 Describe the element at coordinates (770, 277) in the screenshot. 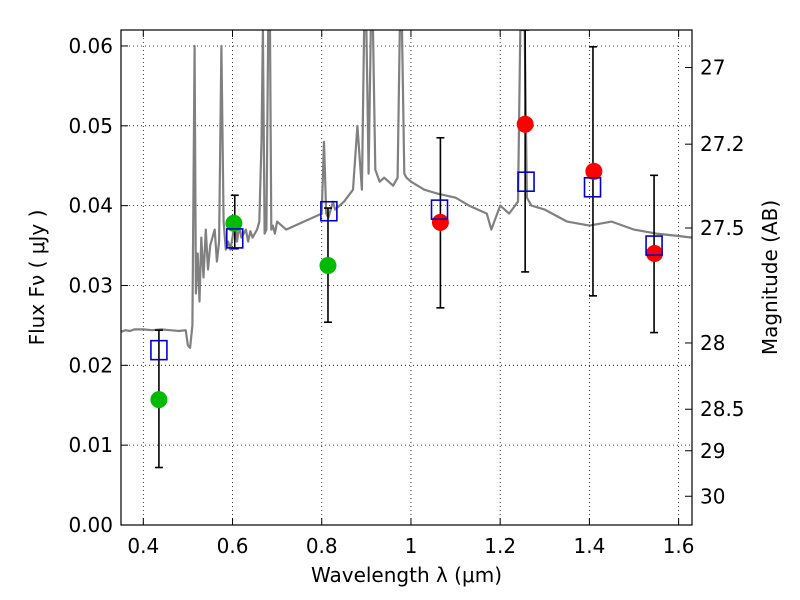

I see `y2-axis-label: Magnitude (AB)` at that location.